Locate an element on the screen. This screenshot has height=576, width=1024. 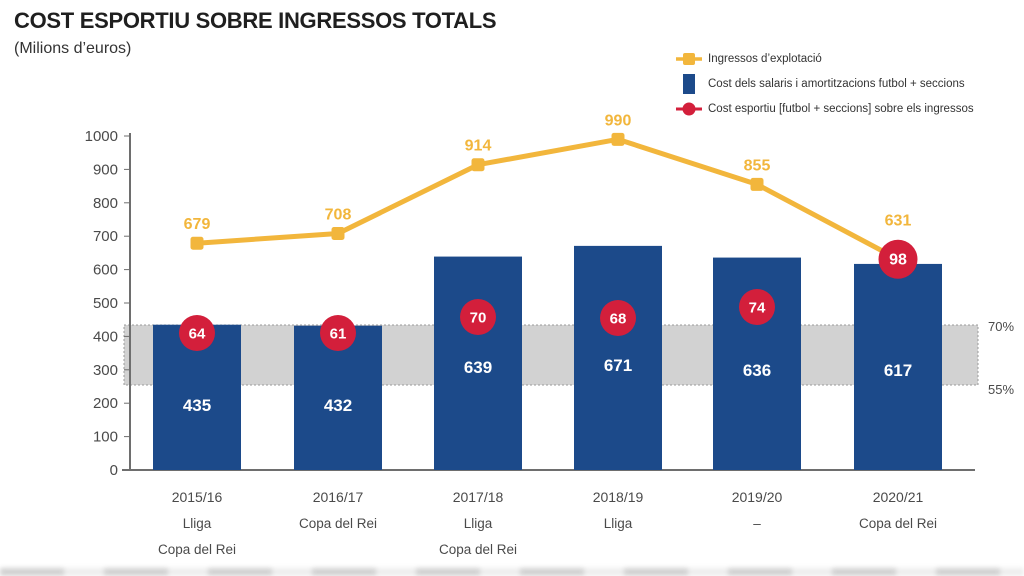
revenue-value-label: 914 is located at coordinates (478, 146).